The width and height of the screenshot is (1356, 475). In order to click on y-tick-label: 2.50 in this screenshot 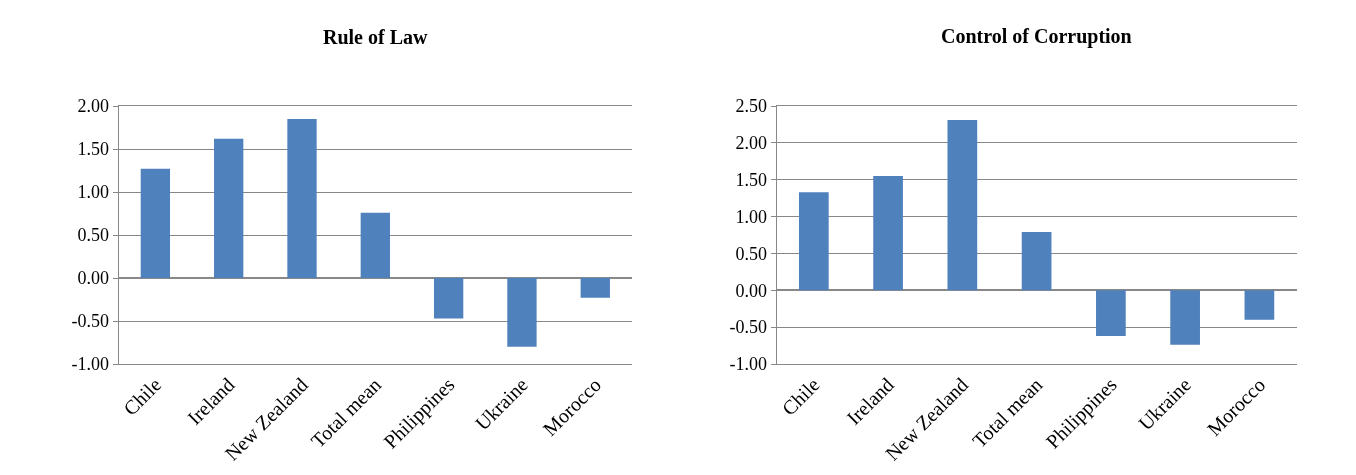, I will do `click(751, 106)`.